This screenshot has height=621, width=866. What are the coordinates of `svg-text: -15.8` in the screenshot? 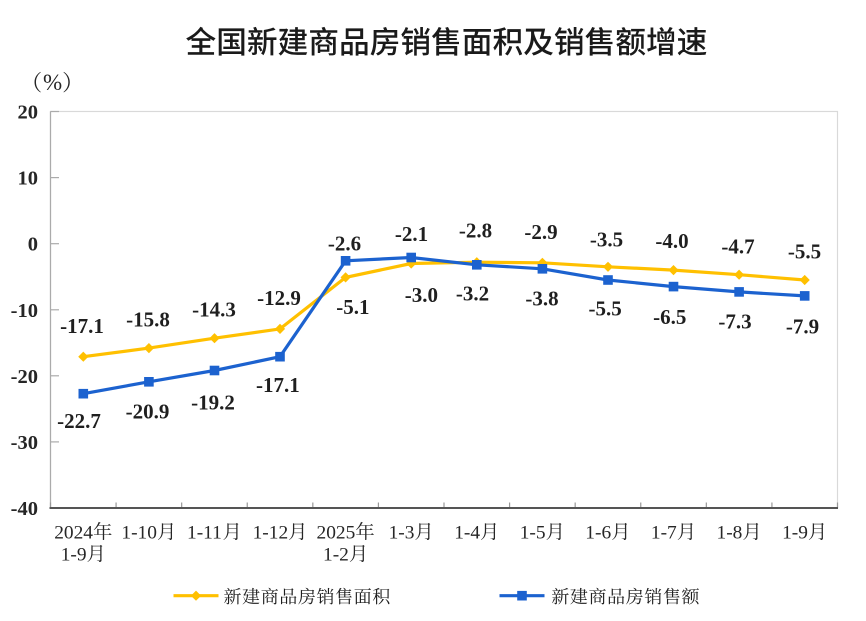 It's located at (148, 320).